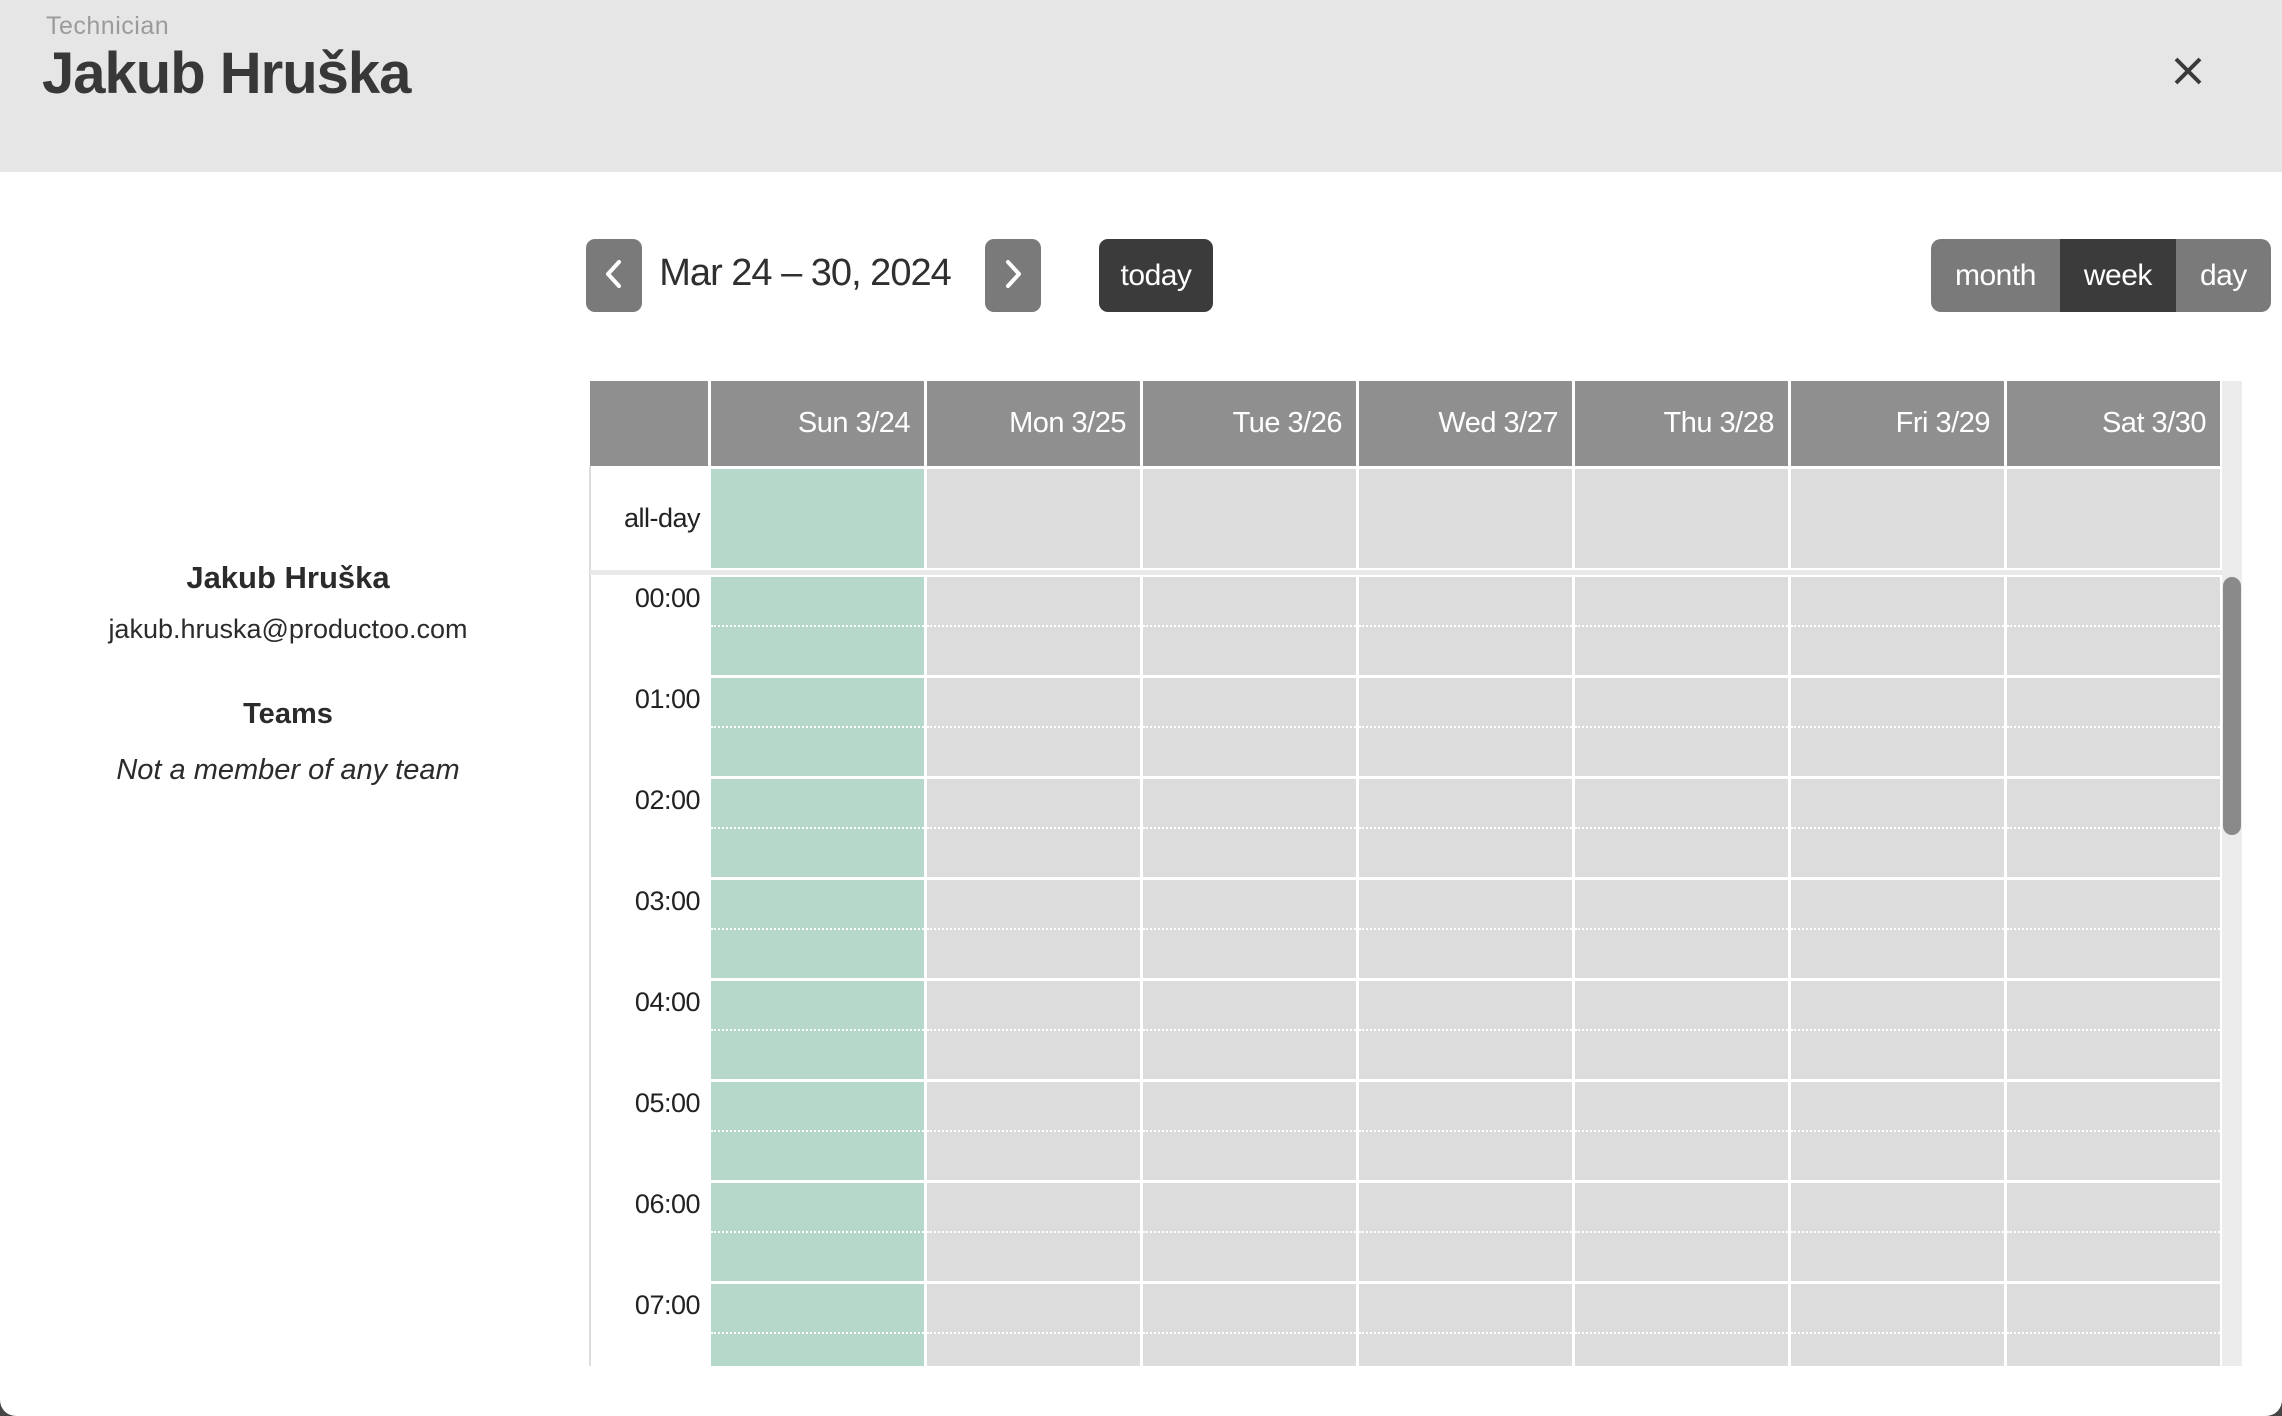 The image size is (2282, 1416). Describe the element at coordinates (1681, 423) in the screenshot. I see `day-header-cell: Thu 3/28` at that location.